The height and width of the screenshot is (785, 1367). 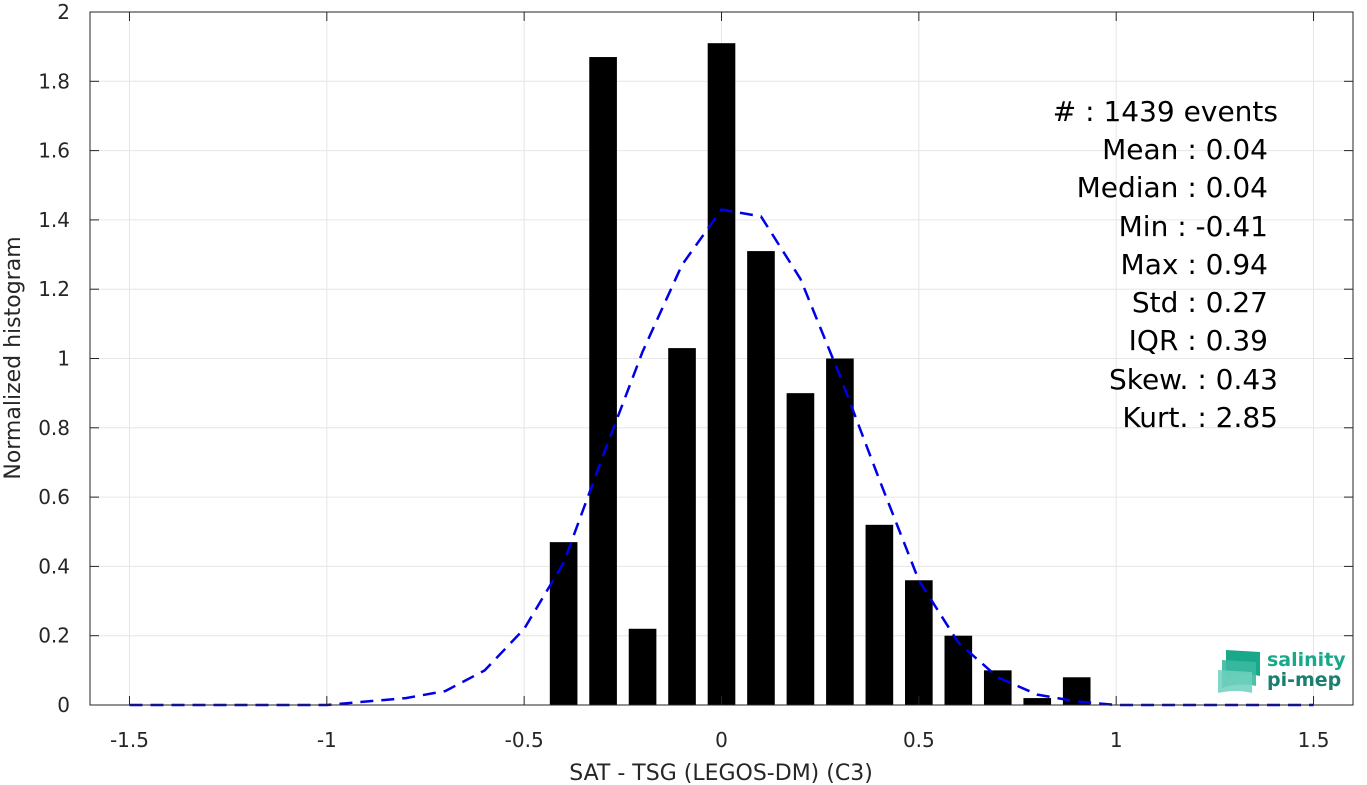 I want to click on stat-iqr: IQR : 0.39, so click(x=1198, y=340).